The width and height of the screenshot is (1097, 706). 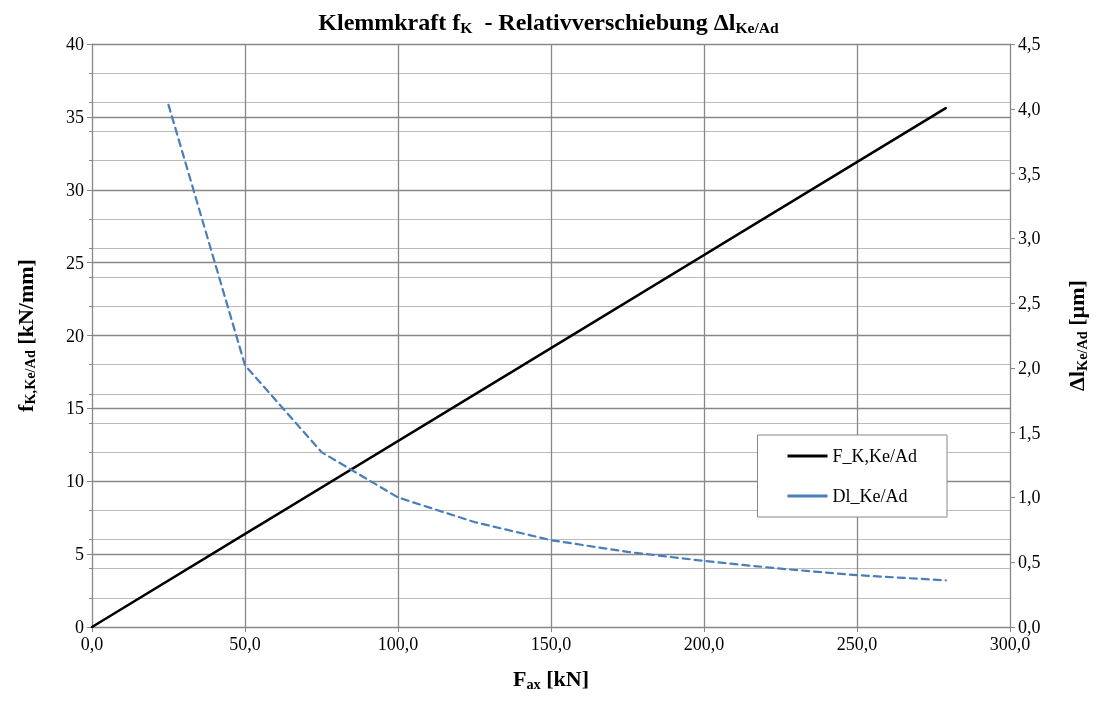 What do you see at coordinates (75, 189) in the screenshot?
I see `y-tick-label: 30` at bounding box center [75, 189].